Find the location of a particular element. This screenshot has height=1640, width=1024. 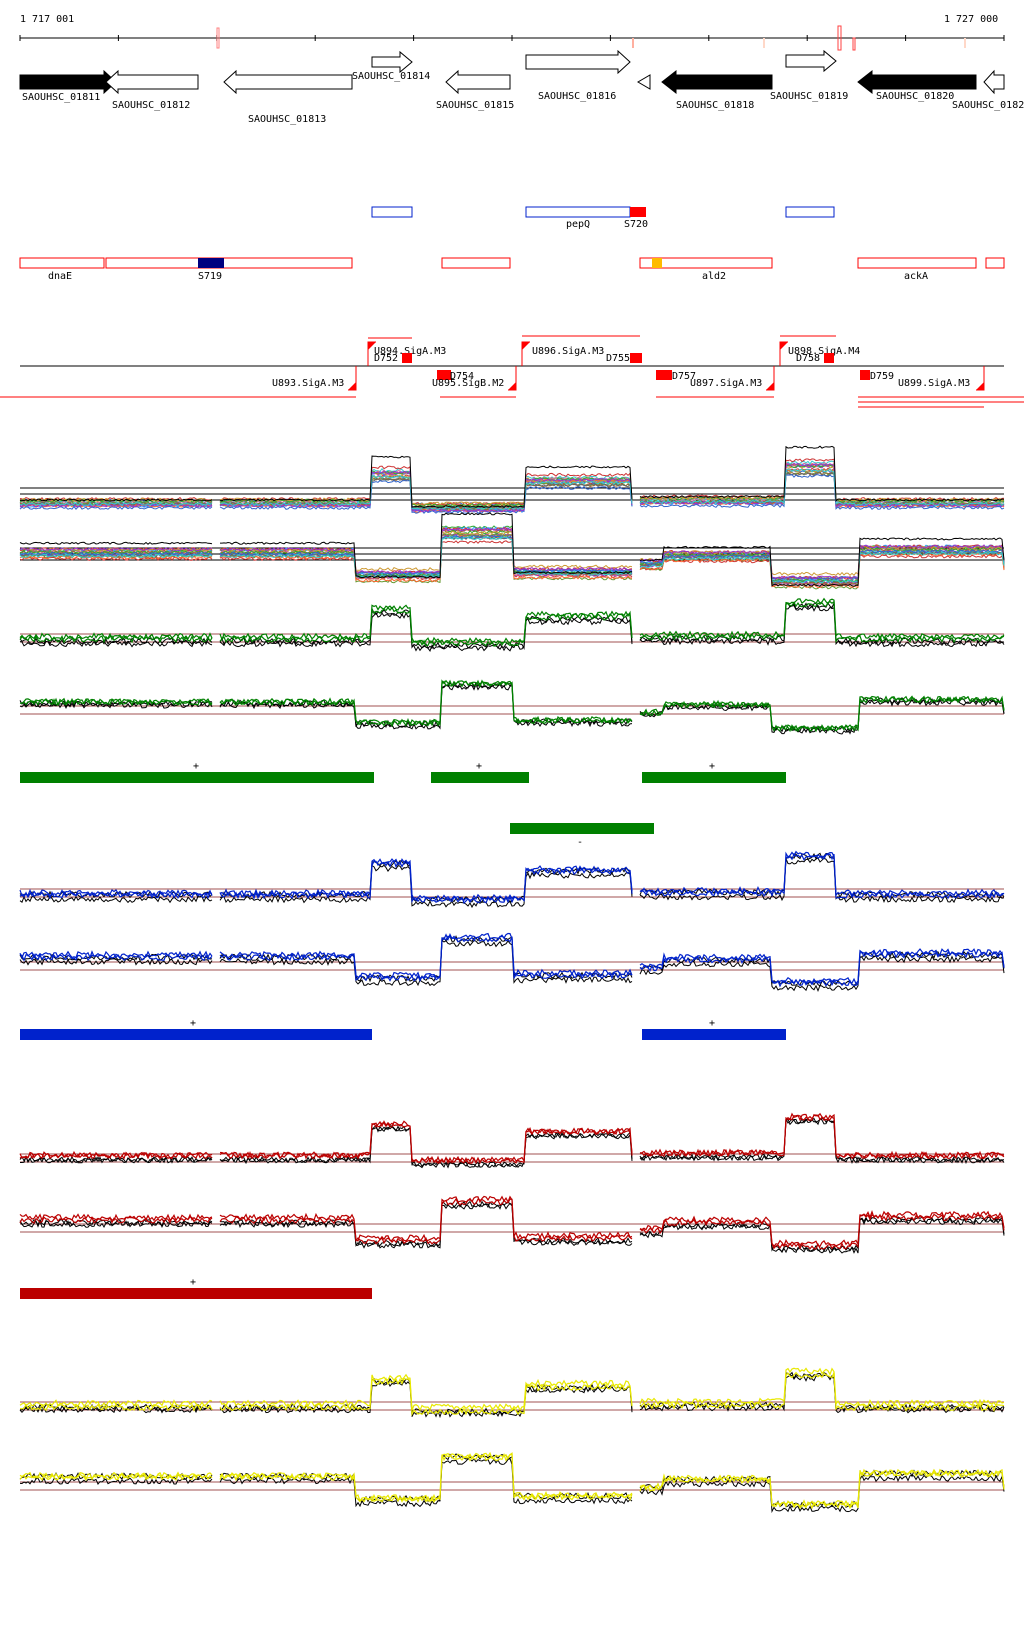

minus-feature-track: dnaE S719 ald2 ackA is located at coordinates (512, 269).